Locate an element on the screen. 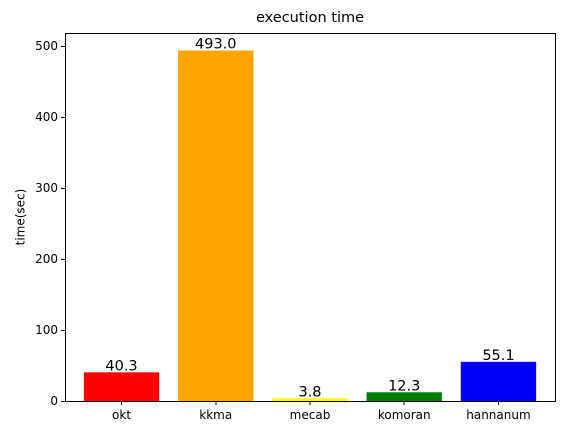 This screenshot has width=571, height=435. x-axis: okt kkma mecab komoran hannanum is located at coordinates (321, 411).